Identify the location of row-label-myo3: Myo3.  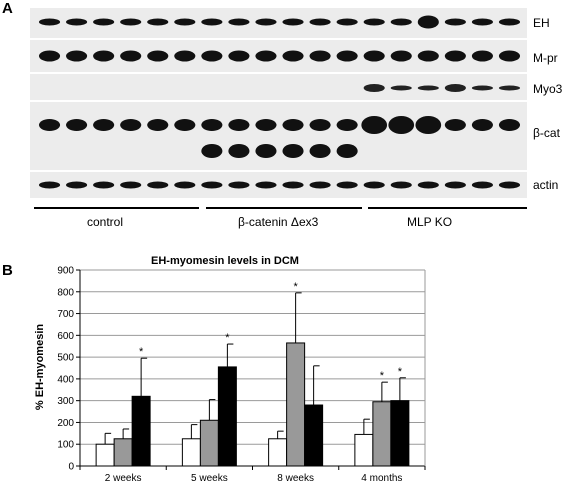
(548, 89).